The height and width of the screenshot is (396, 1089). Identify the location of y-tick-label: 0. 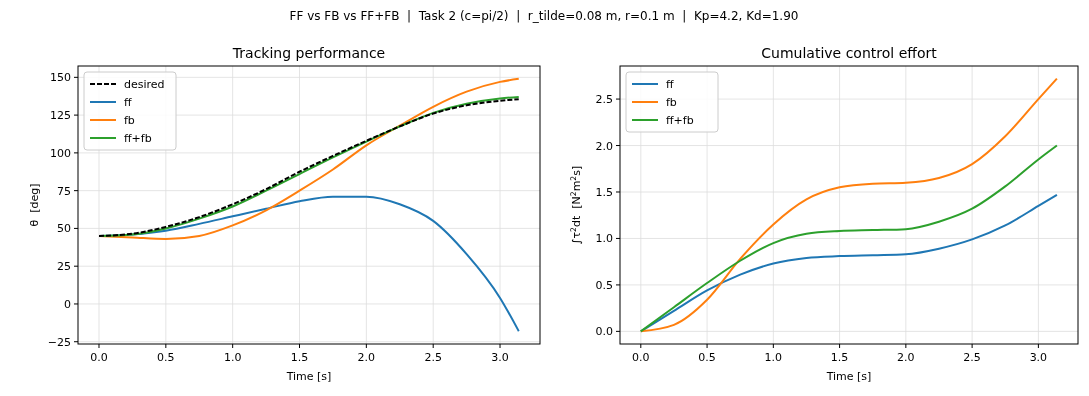
(67, 304).